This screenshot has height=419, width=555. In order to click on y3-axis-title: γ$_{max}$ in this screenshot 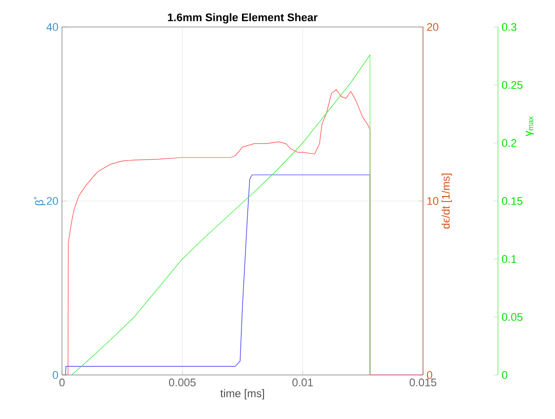, I will do `click(530, 126)`.